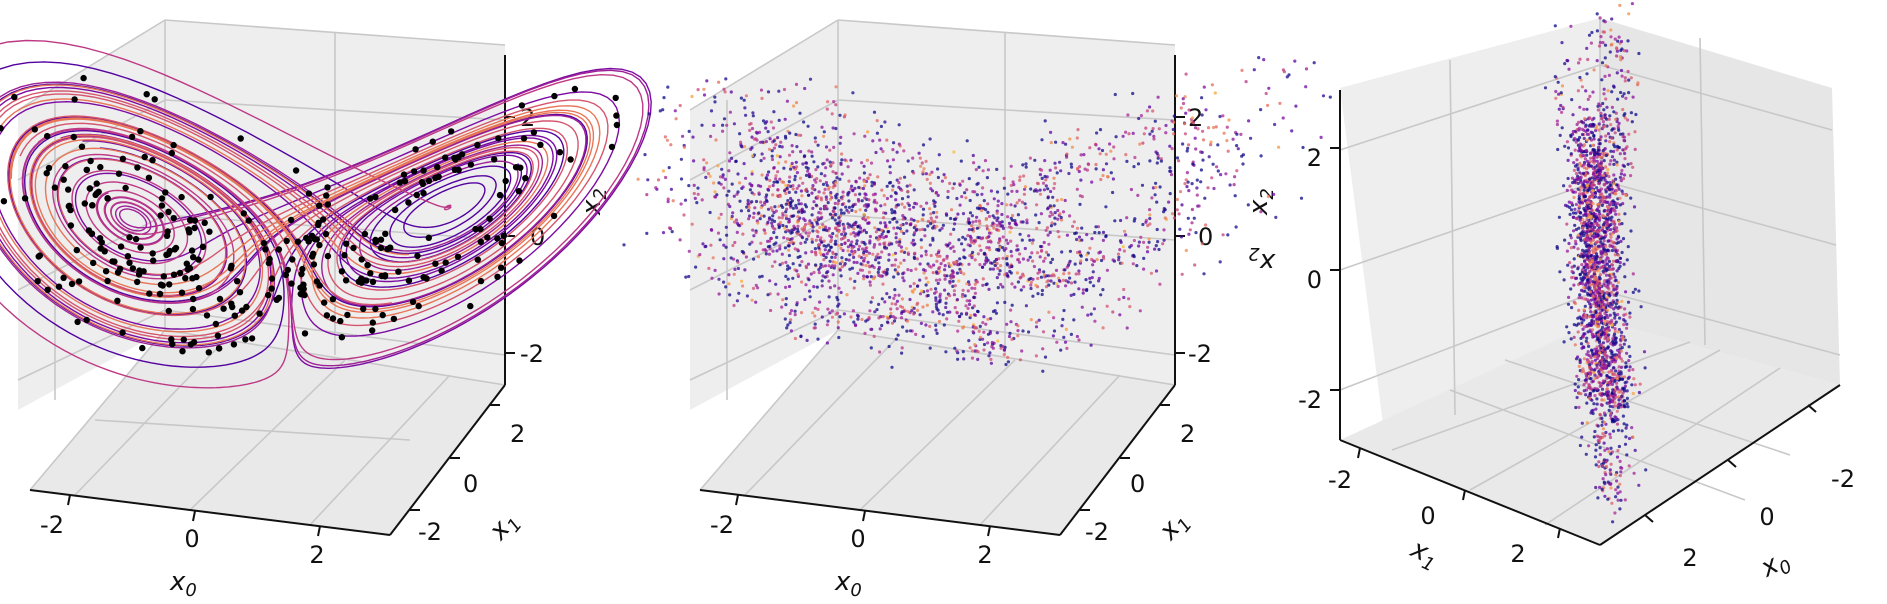 Image resolution: width=1887 pixels, height=604 pixels. Describe the element at coordinates (1766, 517) in the screenshot. I see `panel-3-x-tick-1: 0` at that location.